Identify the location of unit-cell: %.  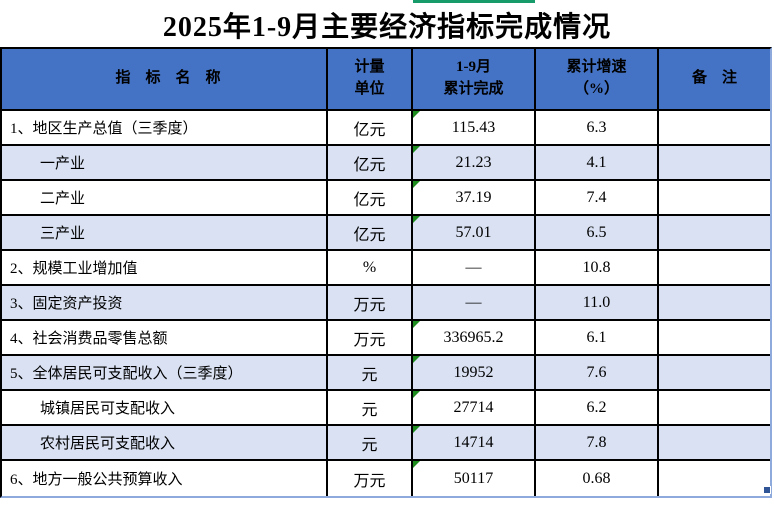
(370, 267).